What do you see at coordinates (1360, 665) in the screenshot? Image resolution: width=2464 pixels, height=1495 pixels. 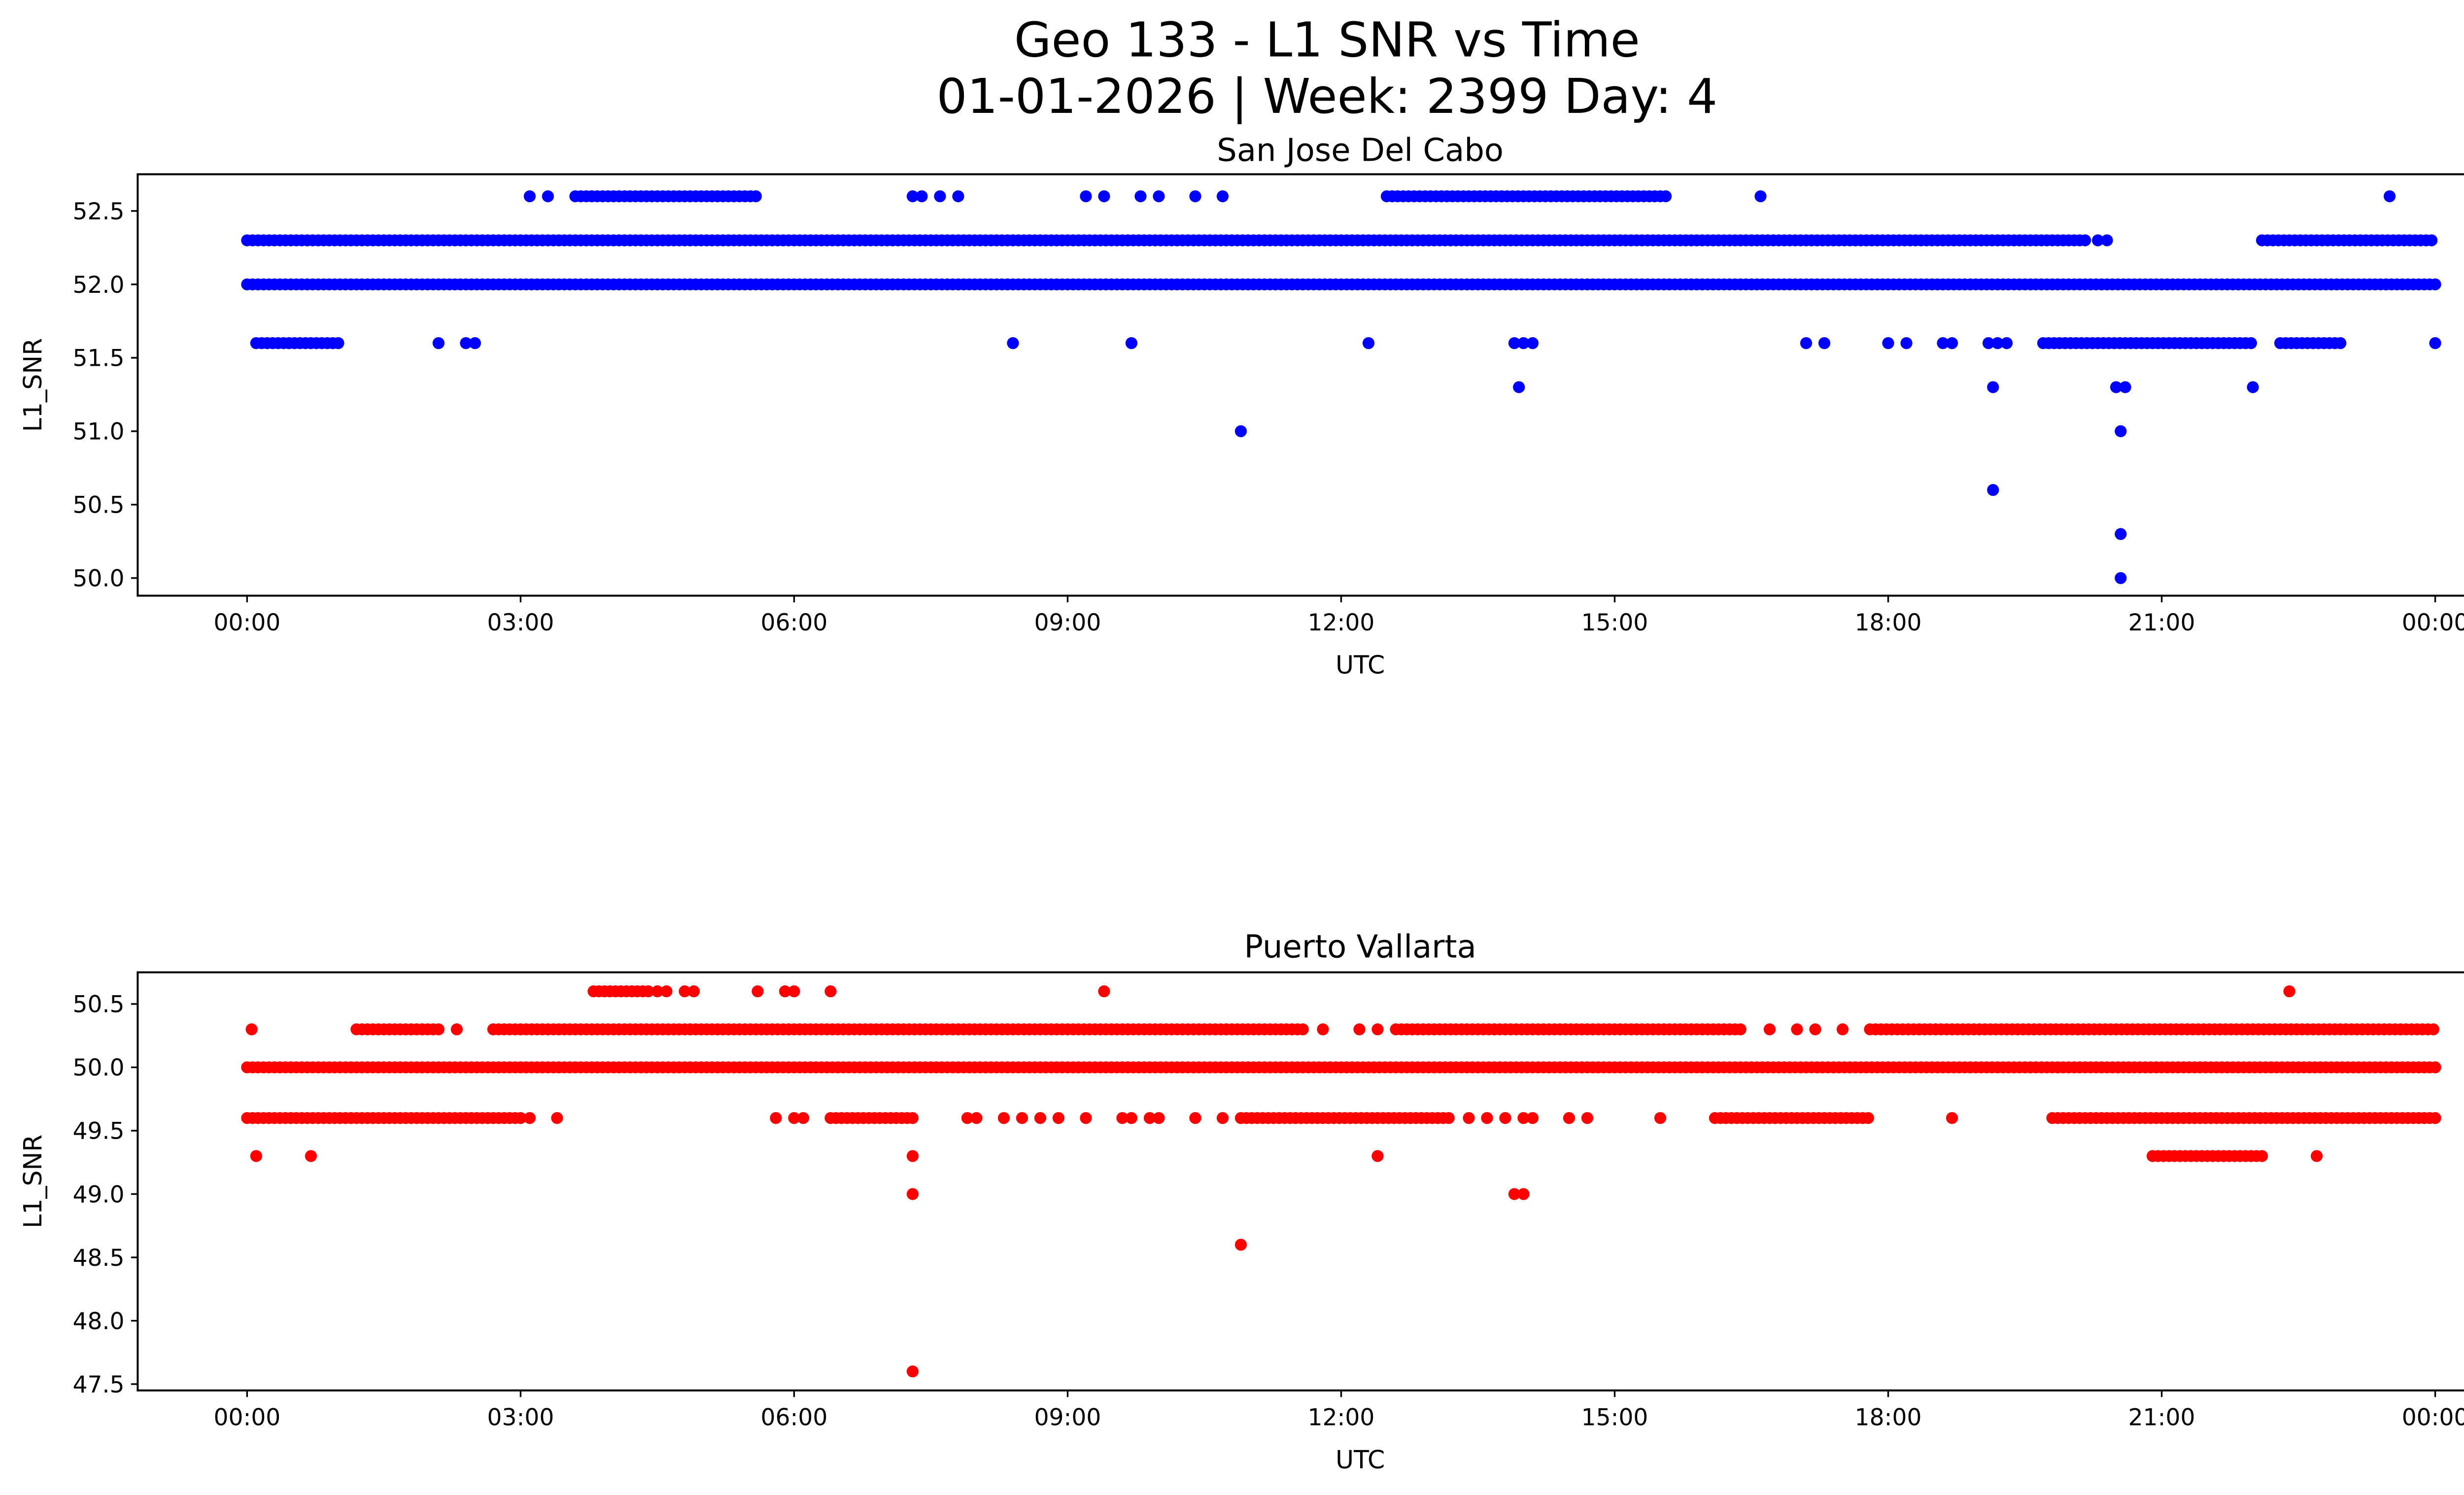 I see `x-axis-label: UTC` at bounding box center [1360, 665].